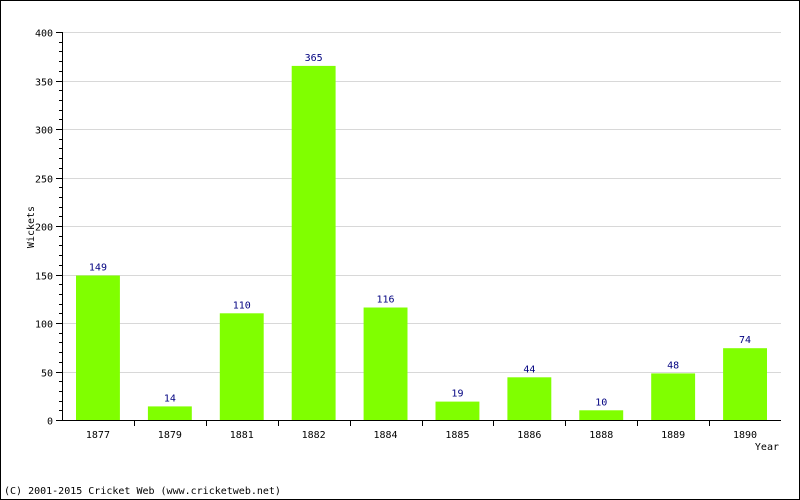 This screenshot has height=500, width=800. Describe the element at coordinates (242, 305) in the screenshot. I see `value-label-1881: 110` at that location.